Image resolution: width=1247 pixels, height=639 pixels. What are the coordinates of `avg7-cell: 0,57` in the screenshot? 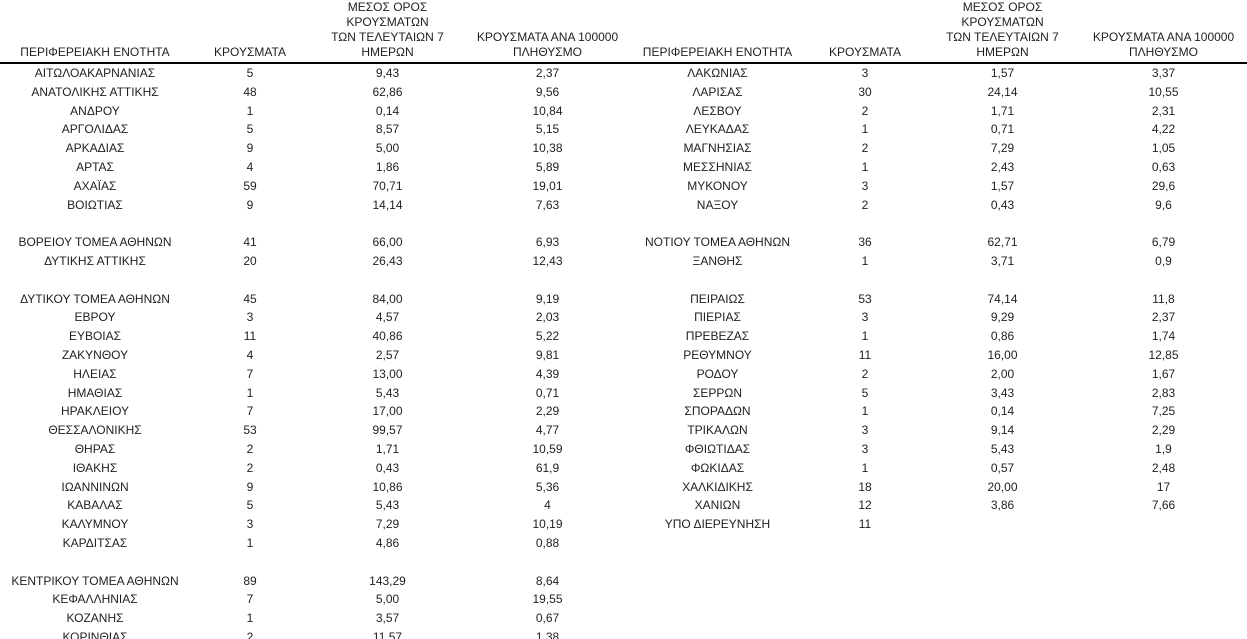 It's located at (1002, 467).